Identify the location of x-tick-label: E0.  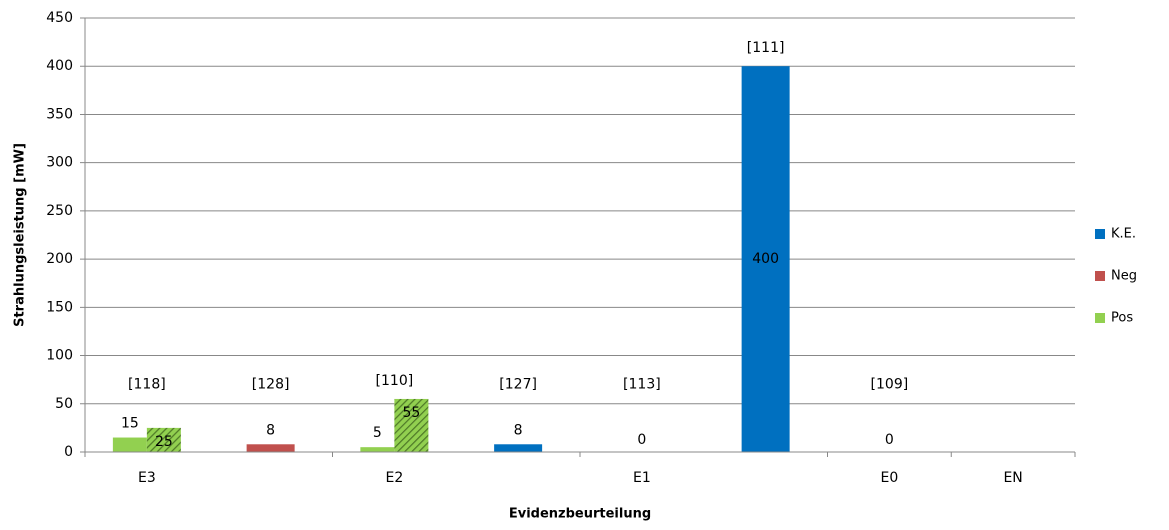
(889, 478).